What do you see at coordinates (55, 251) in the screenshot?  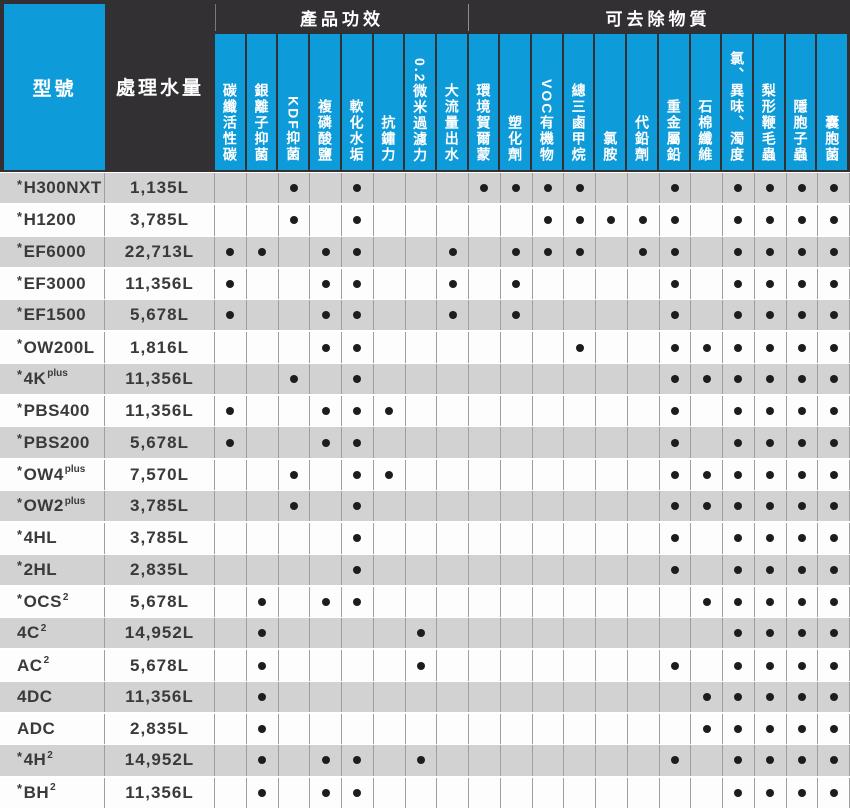 I see `model-name: EF6000` at bounding box center [55, 251].